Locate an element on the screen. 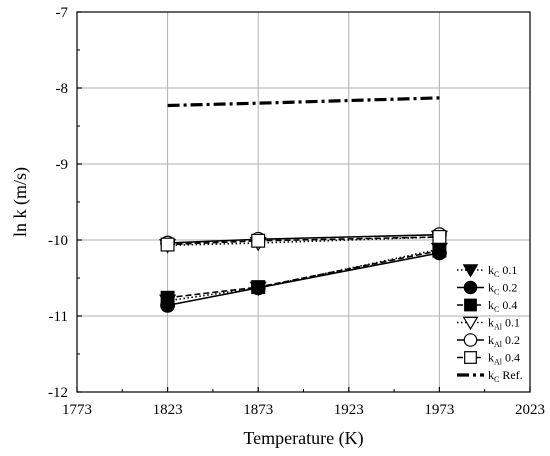 The width and height of the screenshot is (550, 456). legend-entry: kAl 0.2 is located at coordinates (488, 341).